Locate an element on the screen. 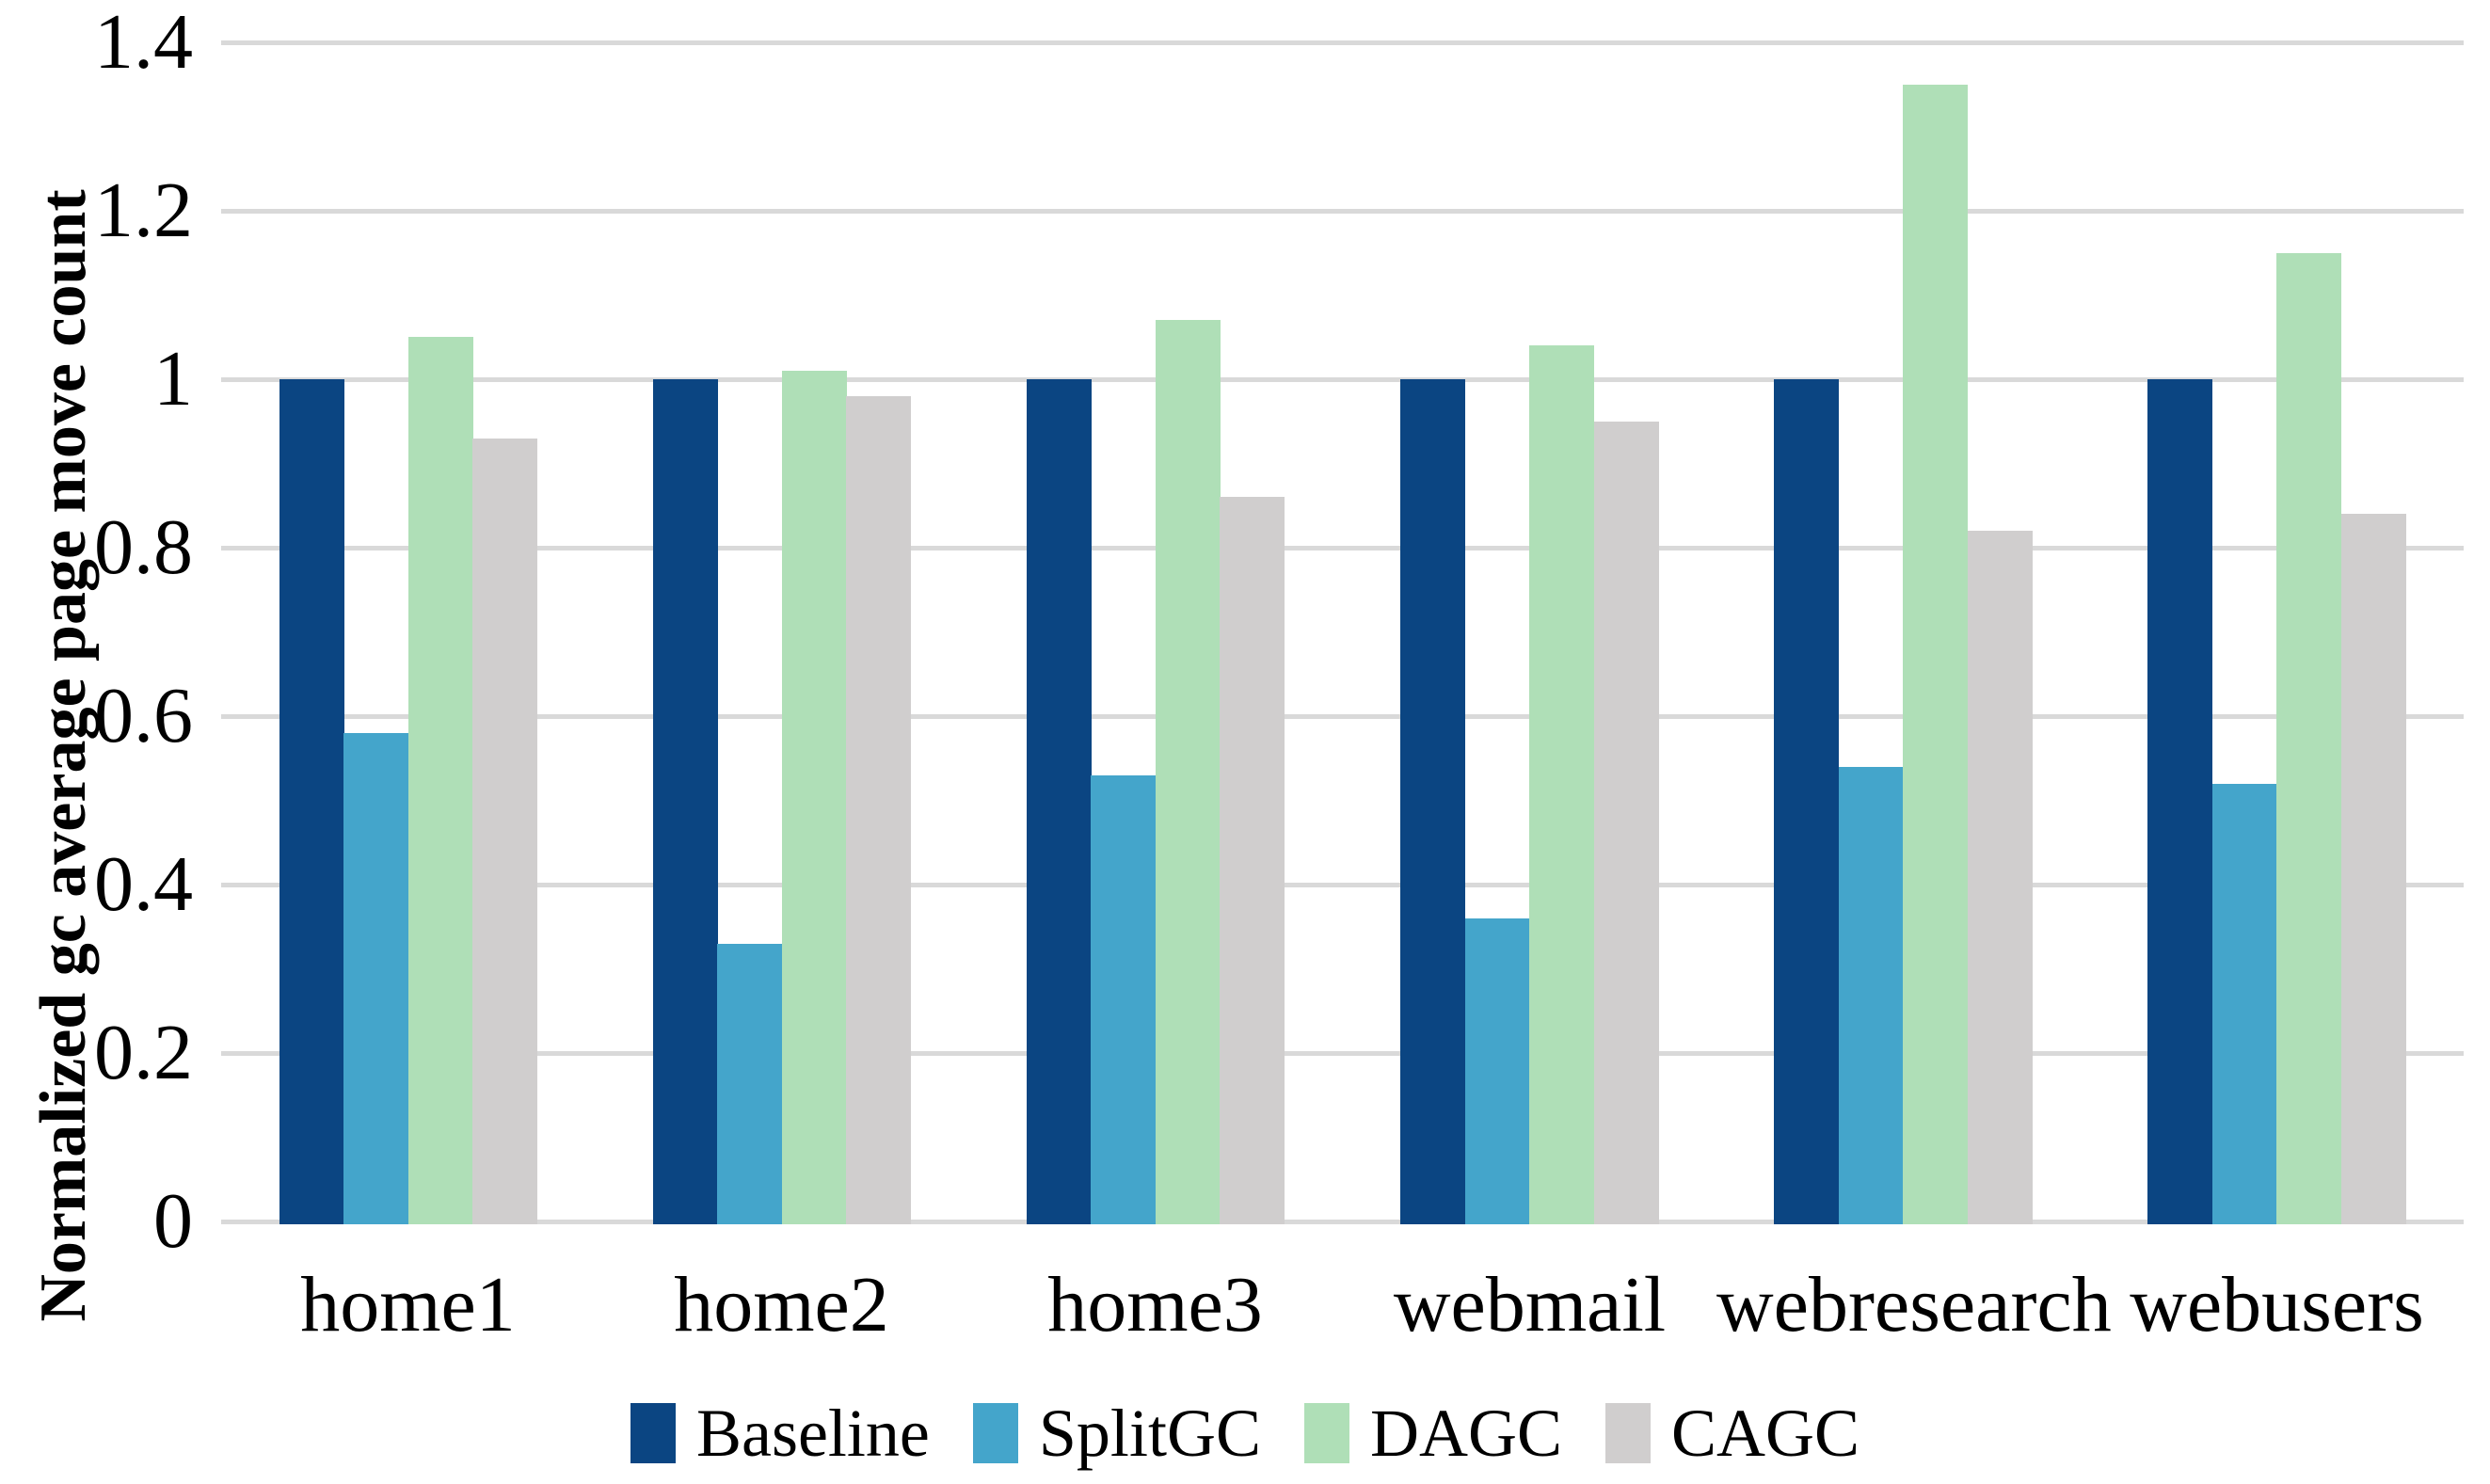 The height and width of the screenshot is (1484, 2490). y-tick-label-1.4: 1.4 is located at coordinates (143, 43).